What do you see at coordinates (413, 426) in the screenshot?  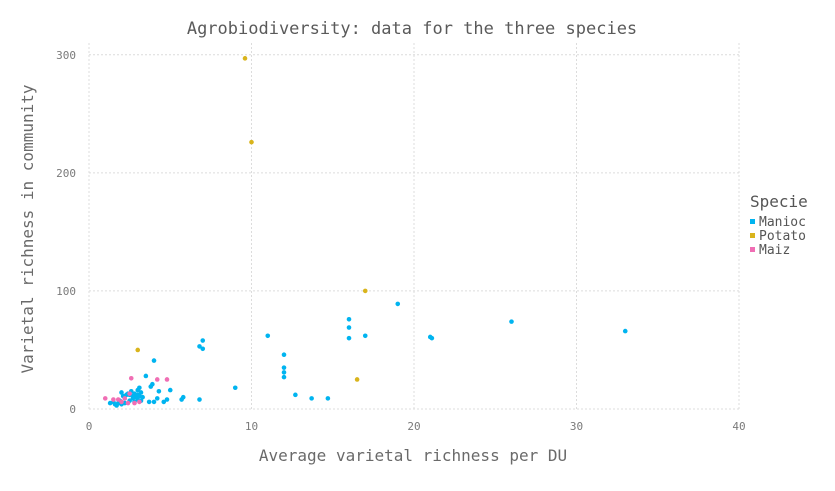 I see `x-tick-label-2: 20` at bounding box center [413, 426].